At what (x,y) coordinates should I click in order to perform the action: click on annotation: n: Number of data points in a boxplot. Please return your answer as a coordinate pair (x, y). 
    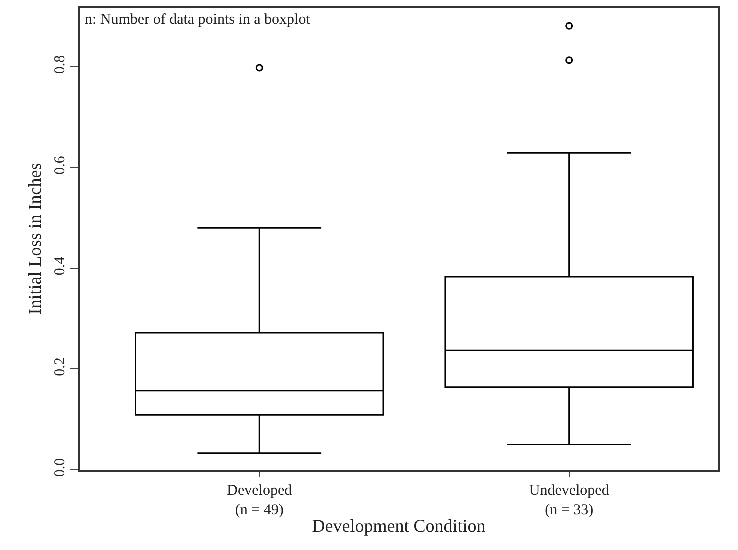
    Looking at the image, I should click on (198, 20).